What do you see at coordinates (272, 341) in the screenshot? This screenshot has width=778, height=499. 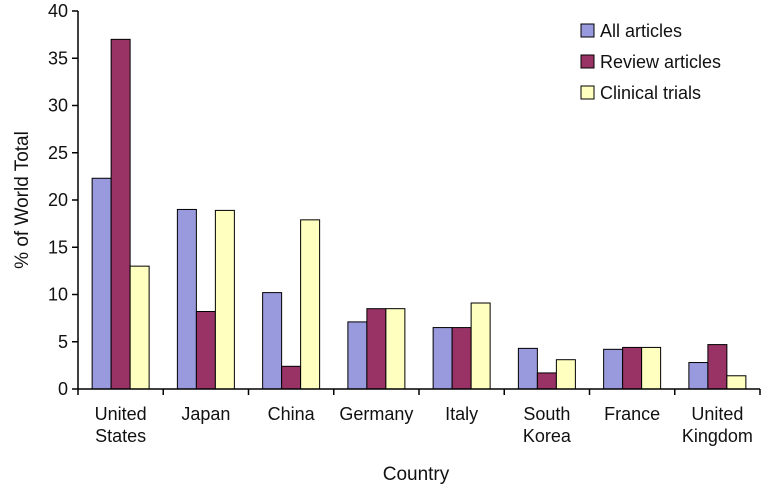 I see `bar-all-articles-china` at bounding box center [272, 341].